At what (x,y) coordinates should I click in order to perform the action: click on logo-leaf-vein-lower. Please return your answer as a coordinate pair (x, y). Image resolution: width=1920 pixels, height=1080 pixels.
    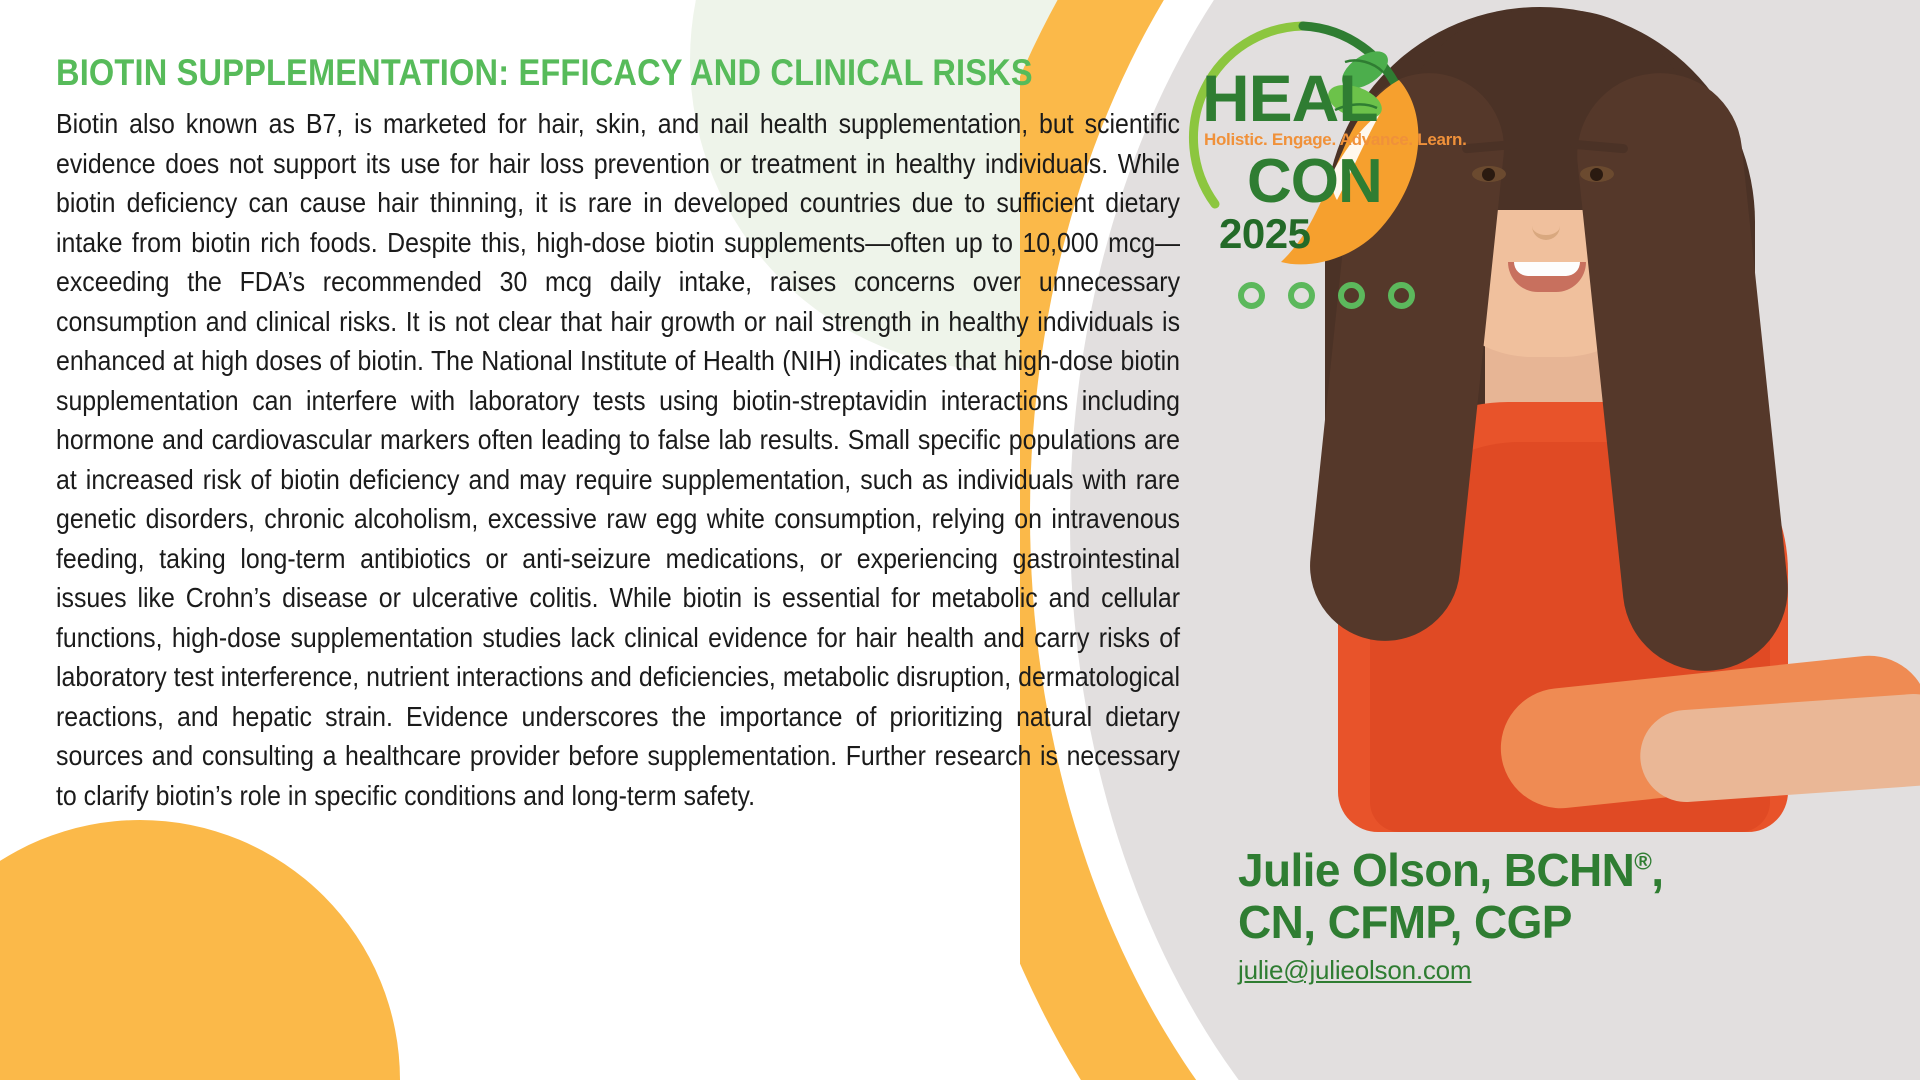
    Looking at the image, I should click on (1356, 107).